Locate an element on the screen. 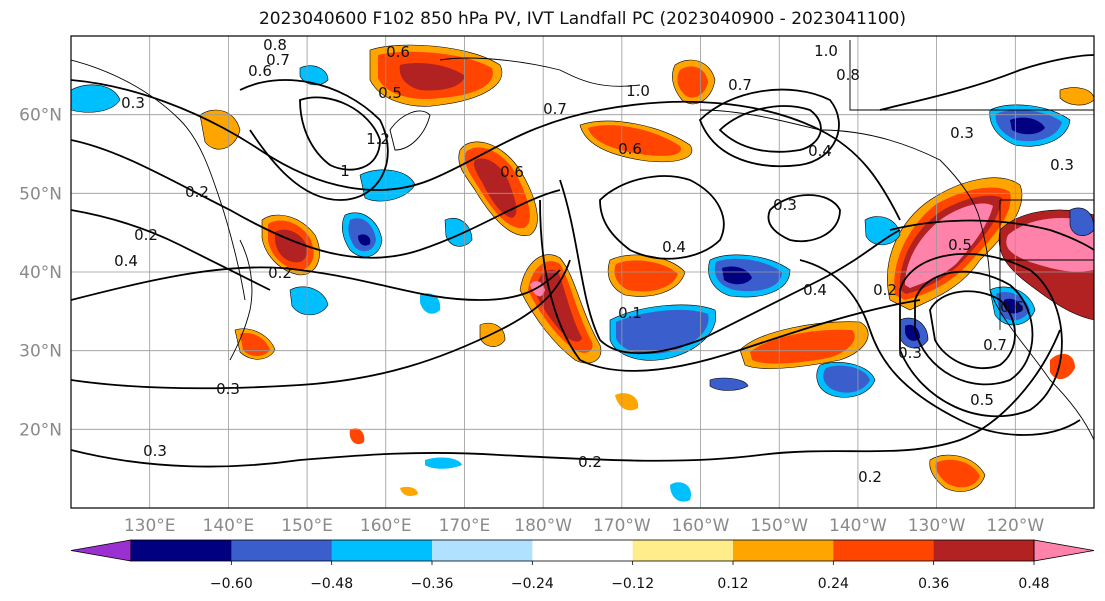 The height and width of the screenshot is (601, 1105). lon-tick-label: 150°E is located at coordinates (307, 526).